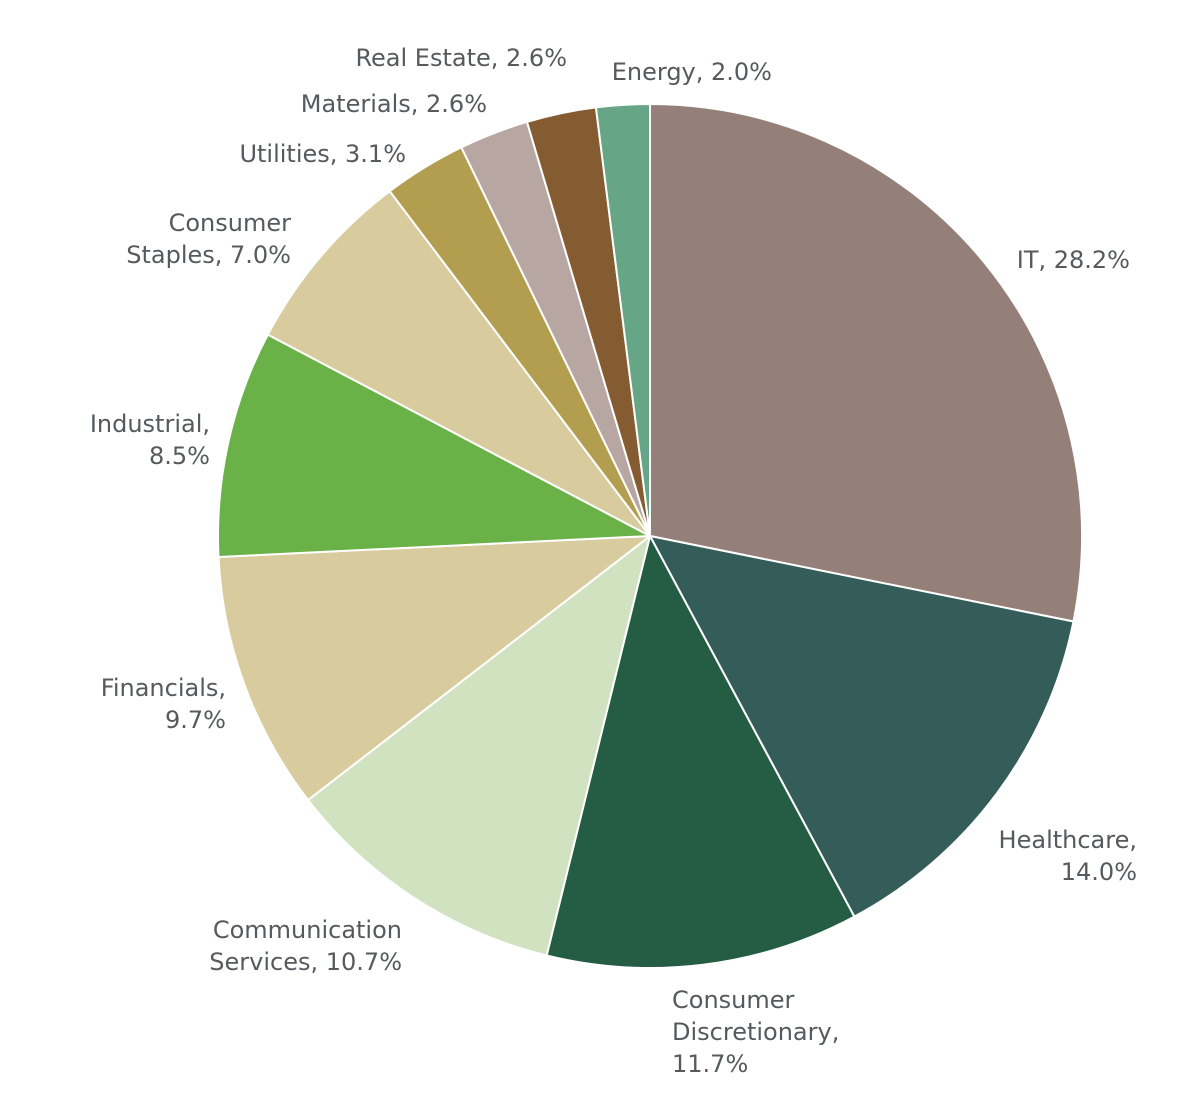 This screenshot has height=1120, width=1200. Describe the element at coordinates (434, 668) in the screenshot. I see `pie-slice-financials` at that location.